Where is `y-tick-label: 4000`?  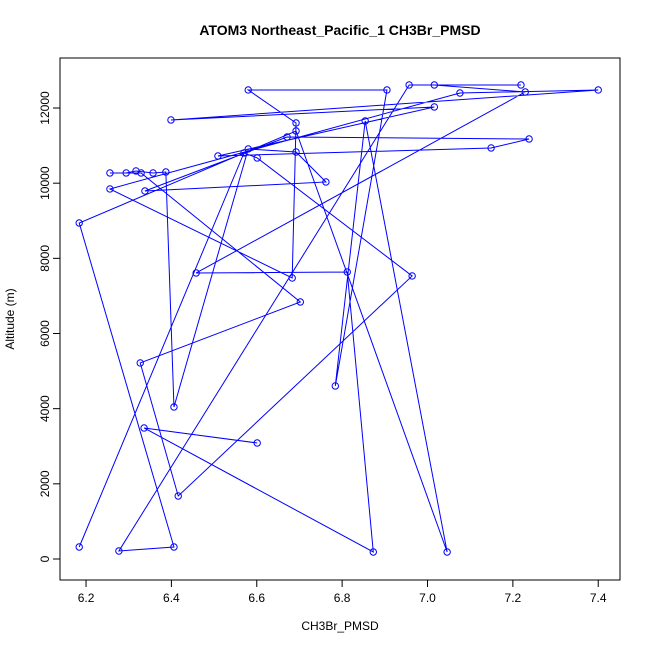 y-tick-label: 4000 is located at coordinates (45, 408).